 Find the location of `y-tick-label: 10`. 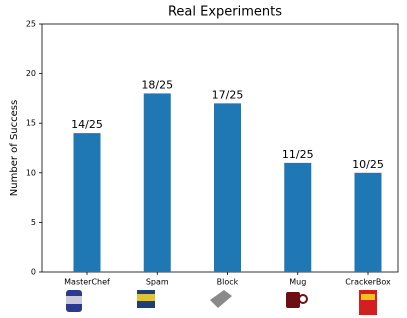

y-tick-label: 10 is located at coordinates (31, 172).